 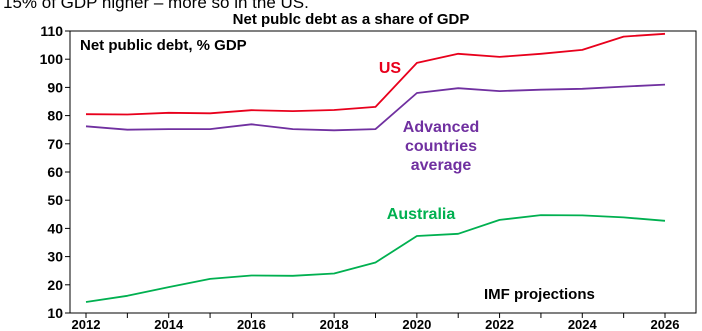 I want to click on imf-projections-annotation: IMF projections, so click(x=539, y=294).